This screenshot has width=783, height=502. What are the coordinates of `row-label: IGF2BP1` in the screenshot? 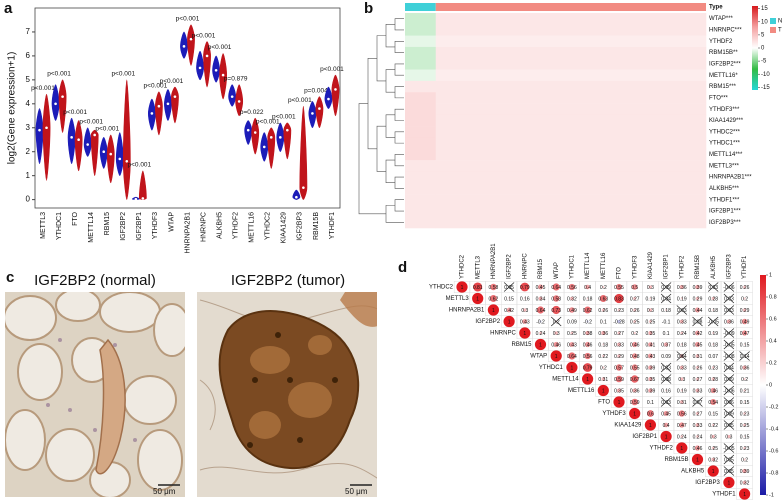 It's located at (644, 437).